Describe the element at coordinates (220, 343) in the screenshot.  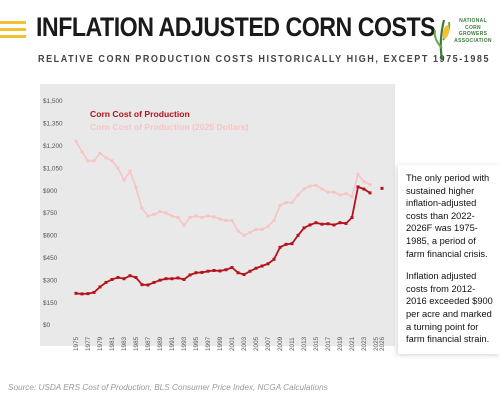
I see `x-tick-label: 1999` at that location.